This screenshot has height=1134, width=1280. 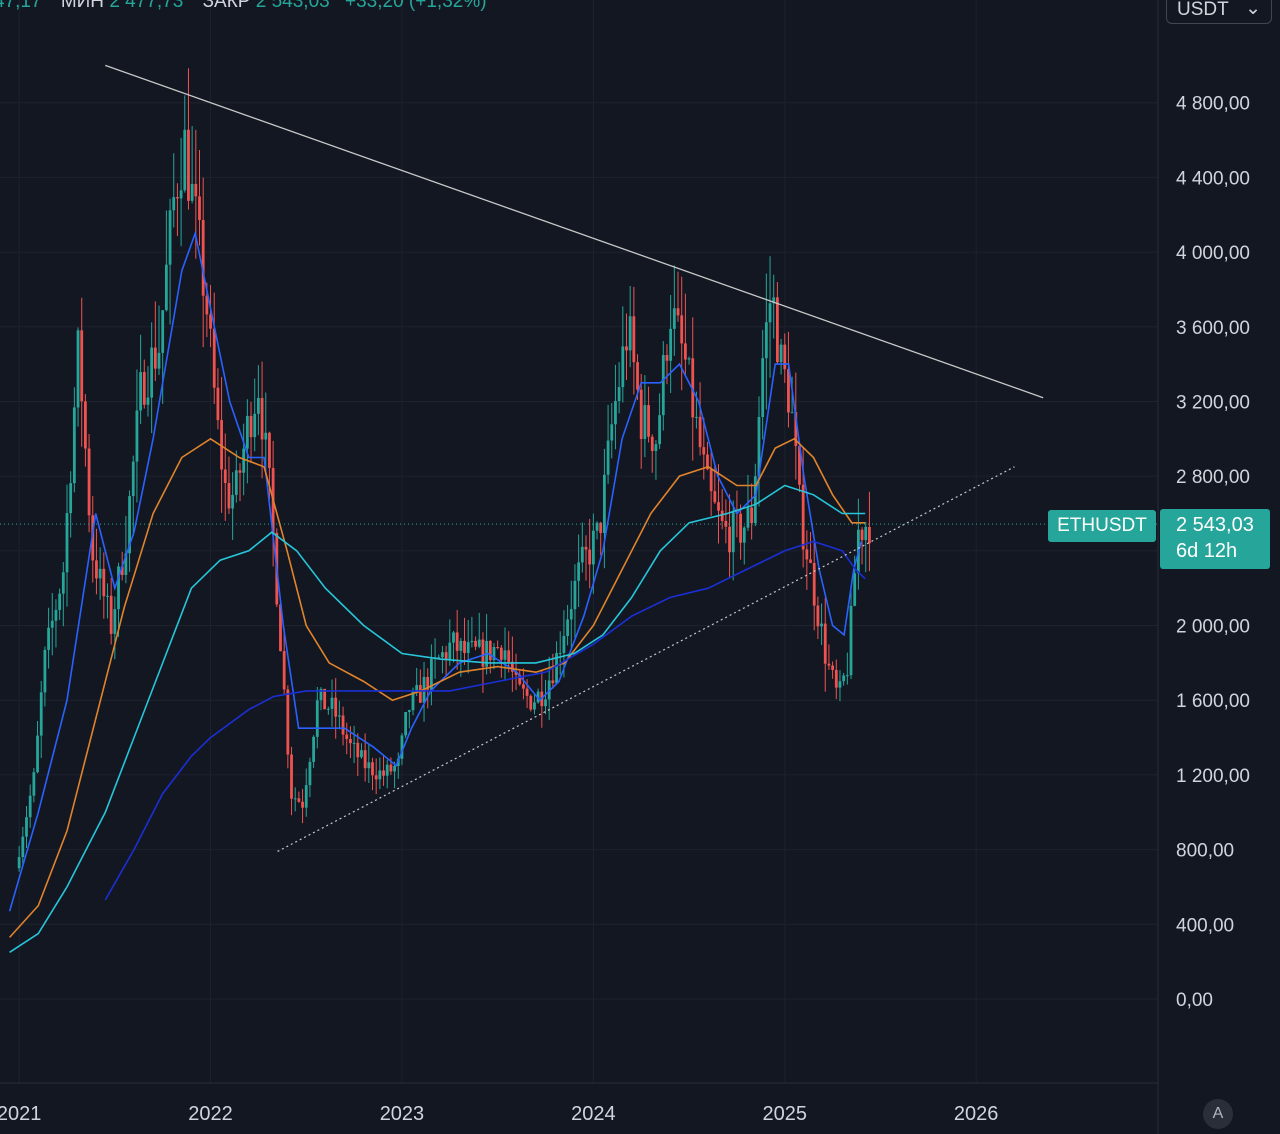 What do you see at coordinates (785, 1114) in the screenshot?
I see `time-tick-label: 2025` at bounding box center [785, 1114].